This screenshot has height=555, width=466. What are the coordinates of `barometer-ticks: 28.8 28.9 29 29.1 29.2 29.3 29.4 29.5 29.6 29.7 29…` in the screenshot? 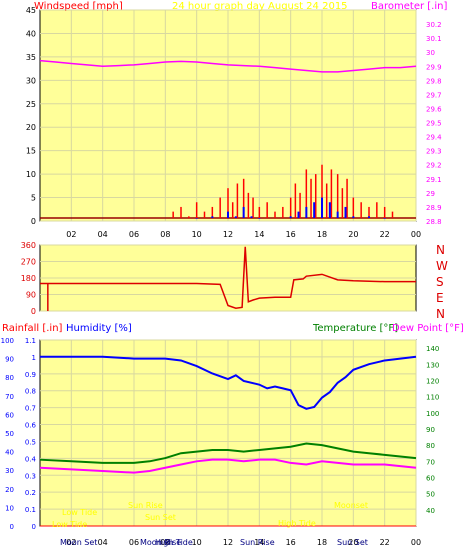 It's located at (434, 123).